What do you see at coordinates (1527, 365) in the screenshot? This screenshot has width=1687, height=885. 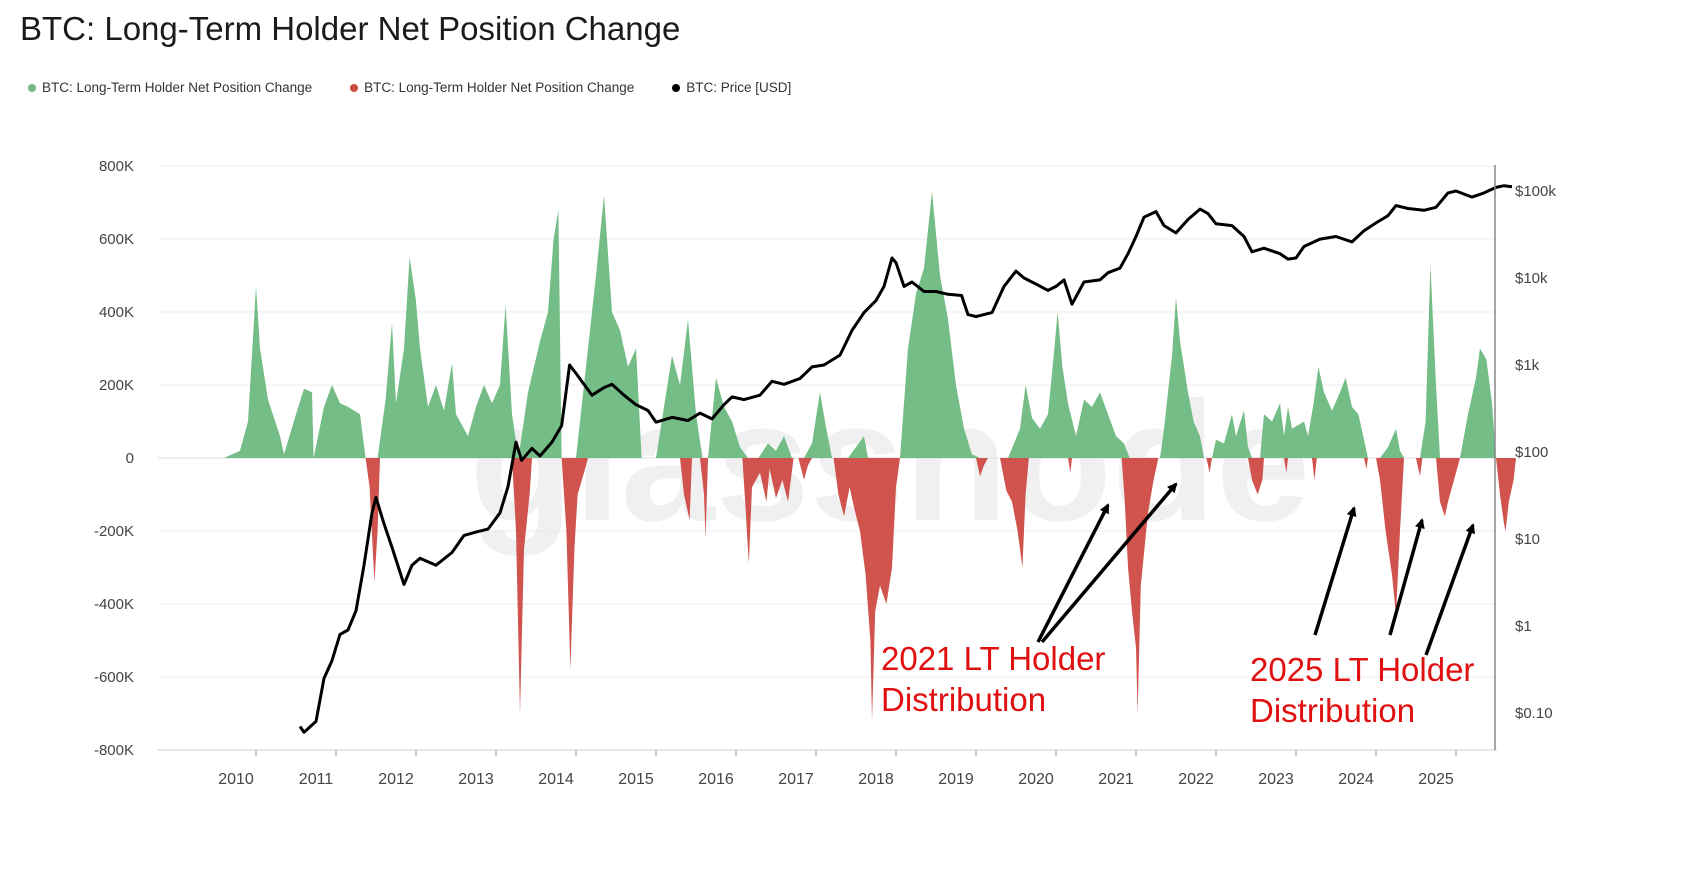 I see `y-right-tick-label: $1k` at bounding box center [1527, 365].